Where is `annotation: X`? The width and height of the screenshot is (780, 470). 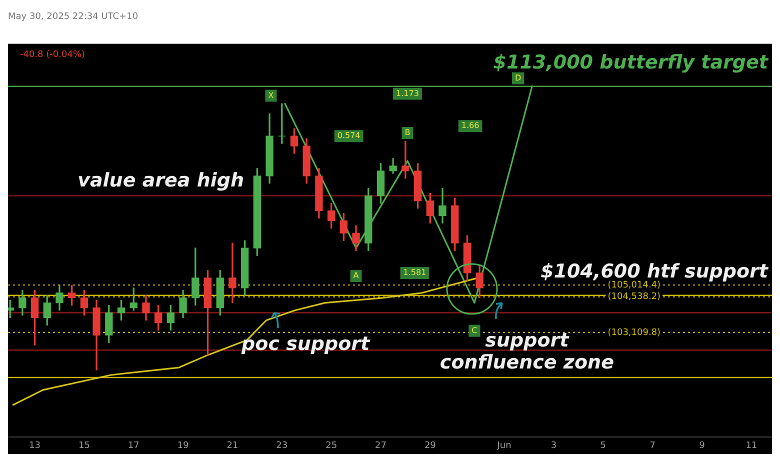 annotation: X is located at coordinates (271, 95).